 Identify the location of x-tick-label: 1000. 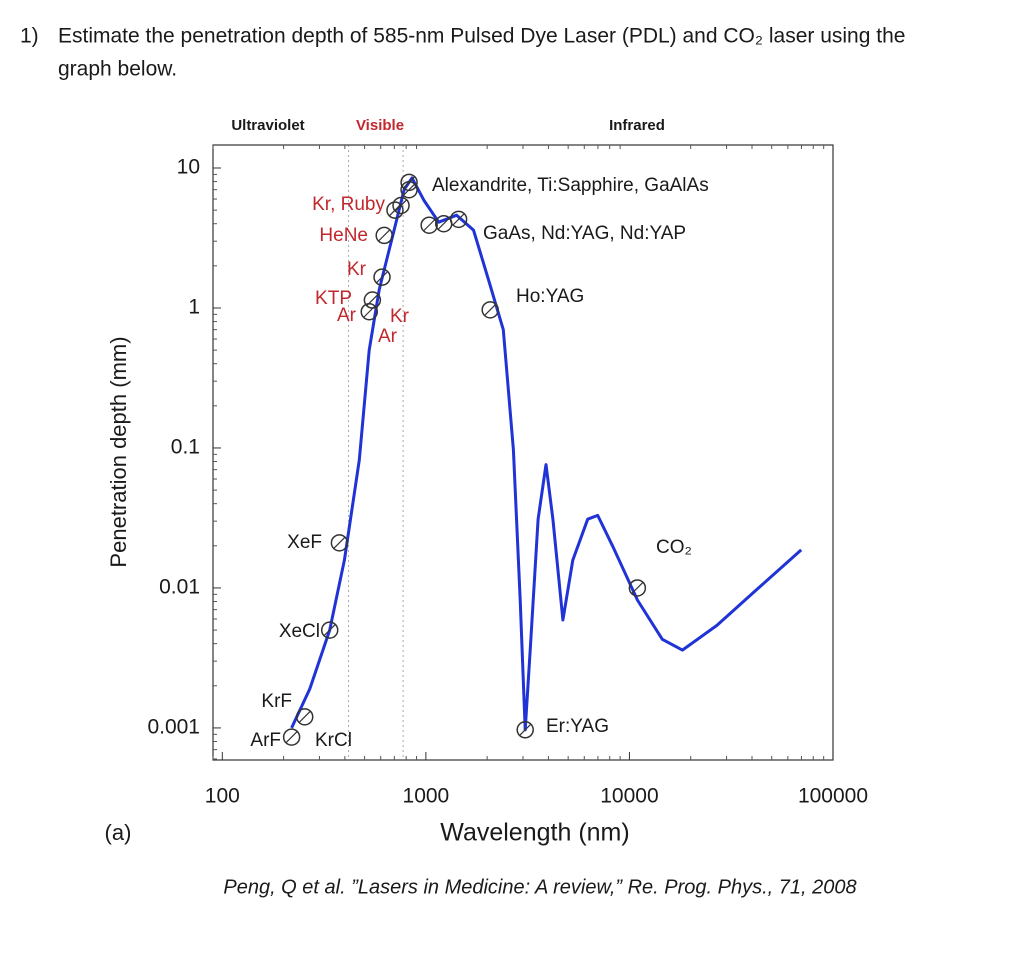
(426, 796).